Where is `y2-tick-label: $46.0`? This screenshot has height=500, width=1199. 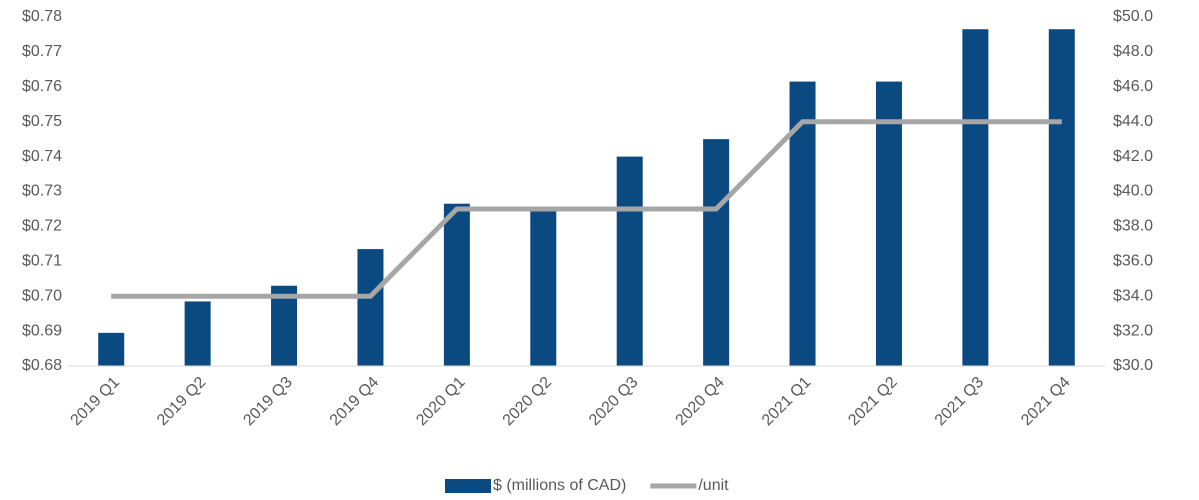
y2-tick-label: $46.0 is located at coordinates (1133, 86).